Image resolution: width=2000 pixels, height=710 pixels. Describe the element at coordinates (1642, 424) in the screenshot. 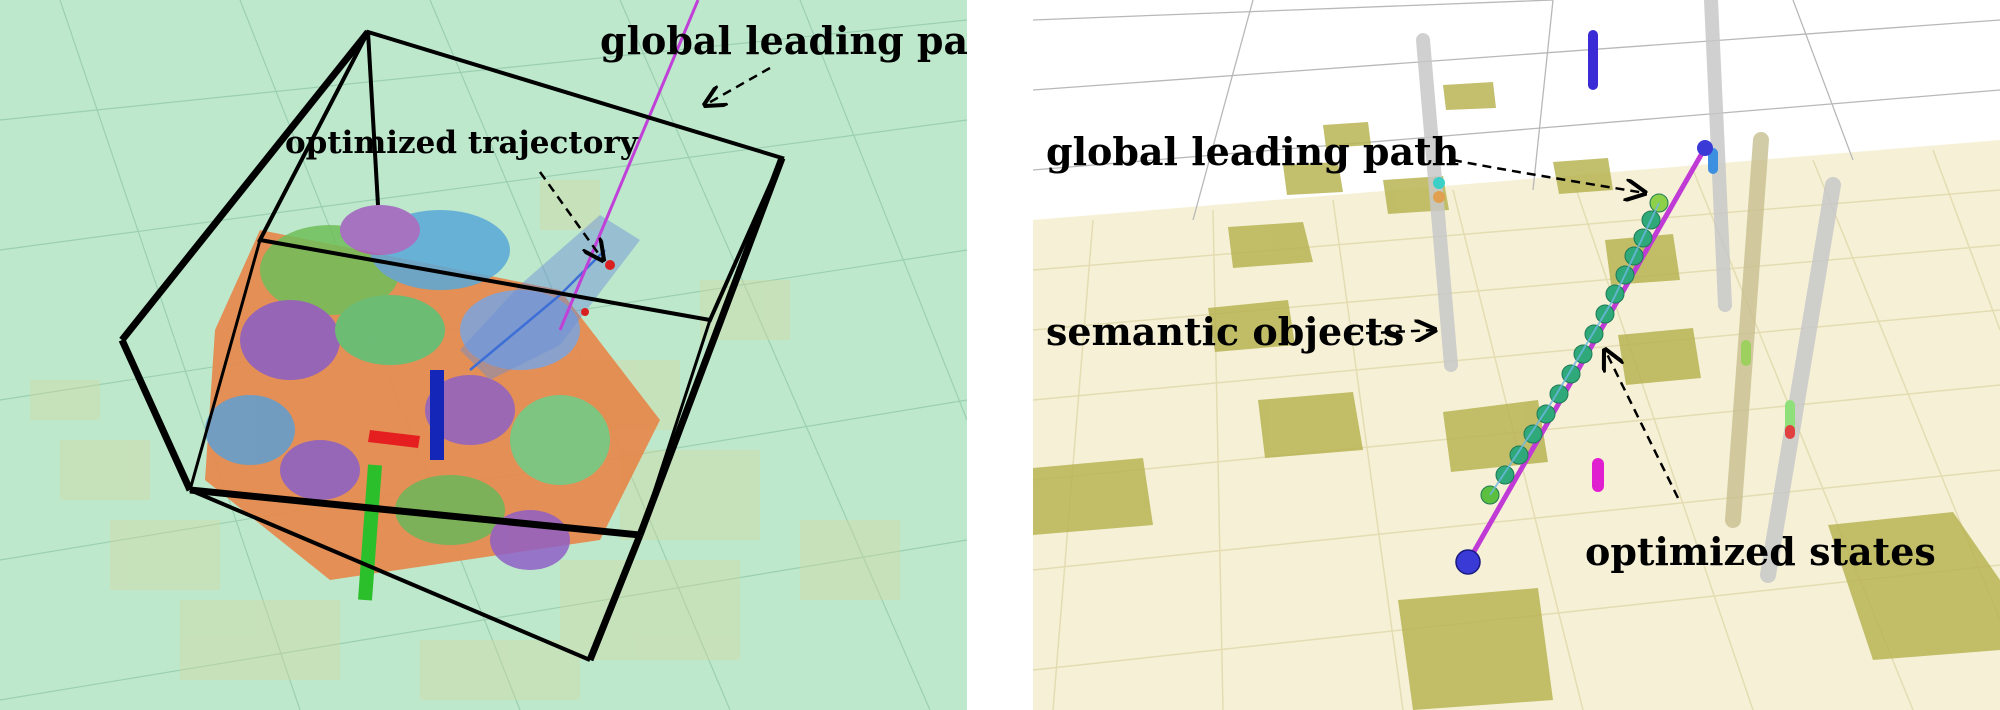

I see `optimized-states-arrow` at that location.